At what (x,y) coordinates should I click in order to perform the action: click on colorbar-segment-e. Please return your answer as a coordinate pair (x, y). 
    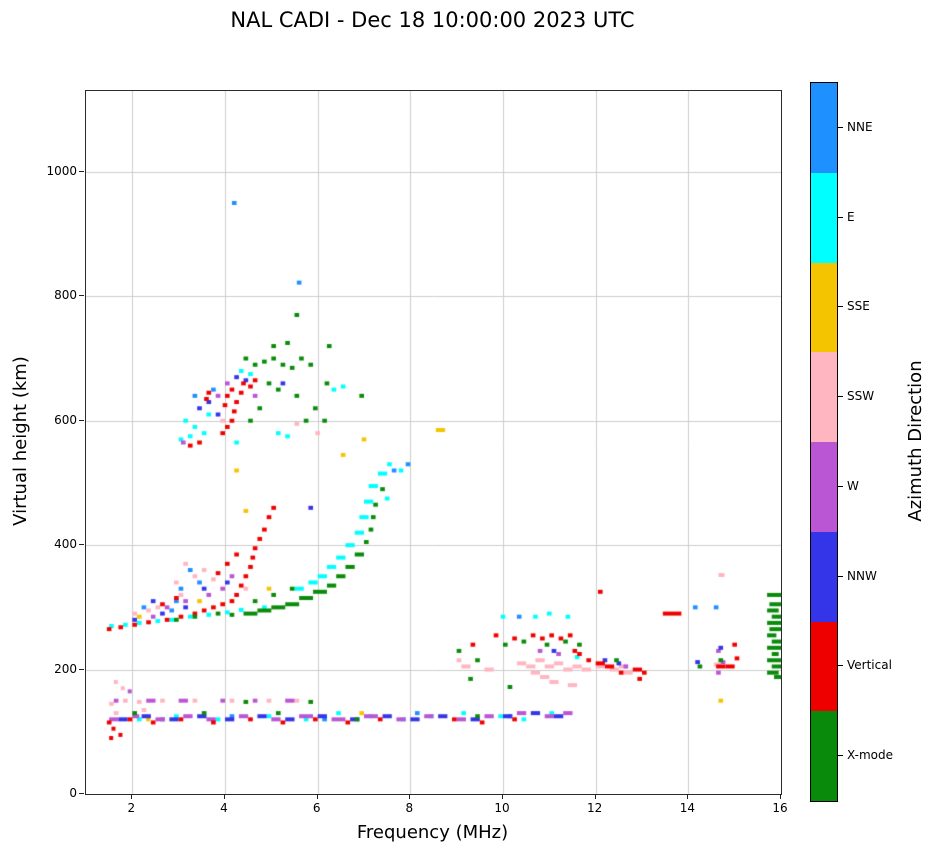
    Looking at the image, I should click on (824, 217).